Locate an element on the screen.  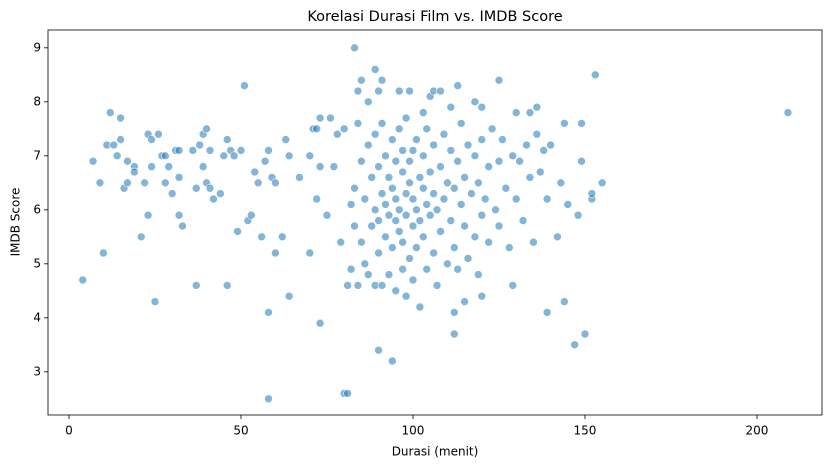
x-tick-label: 0 is located at coordinates (69, 431).